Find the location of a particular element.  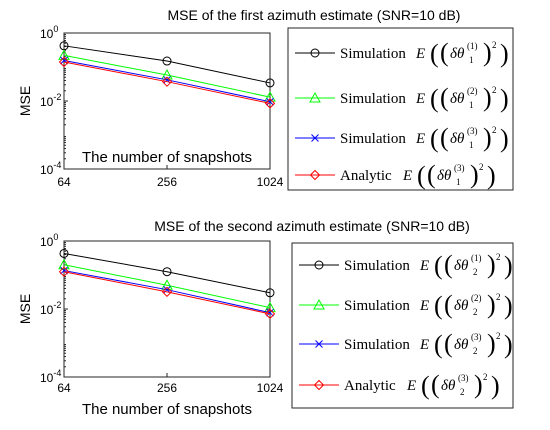

legend-label: Analytic is located at coordinates (370, 386).